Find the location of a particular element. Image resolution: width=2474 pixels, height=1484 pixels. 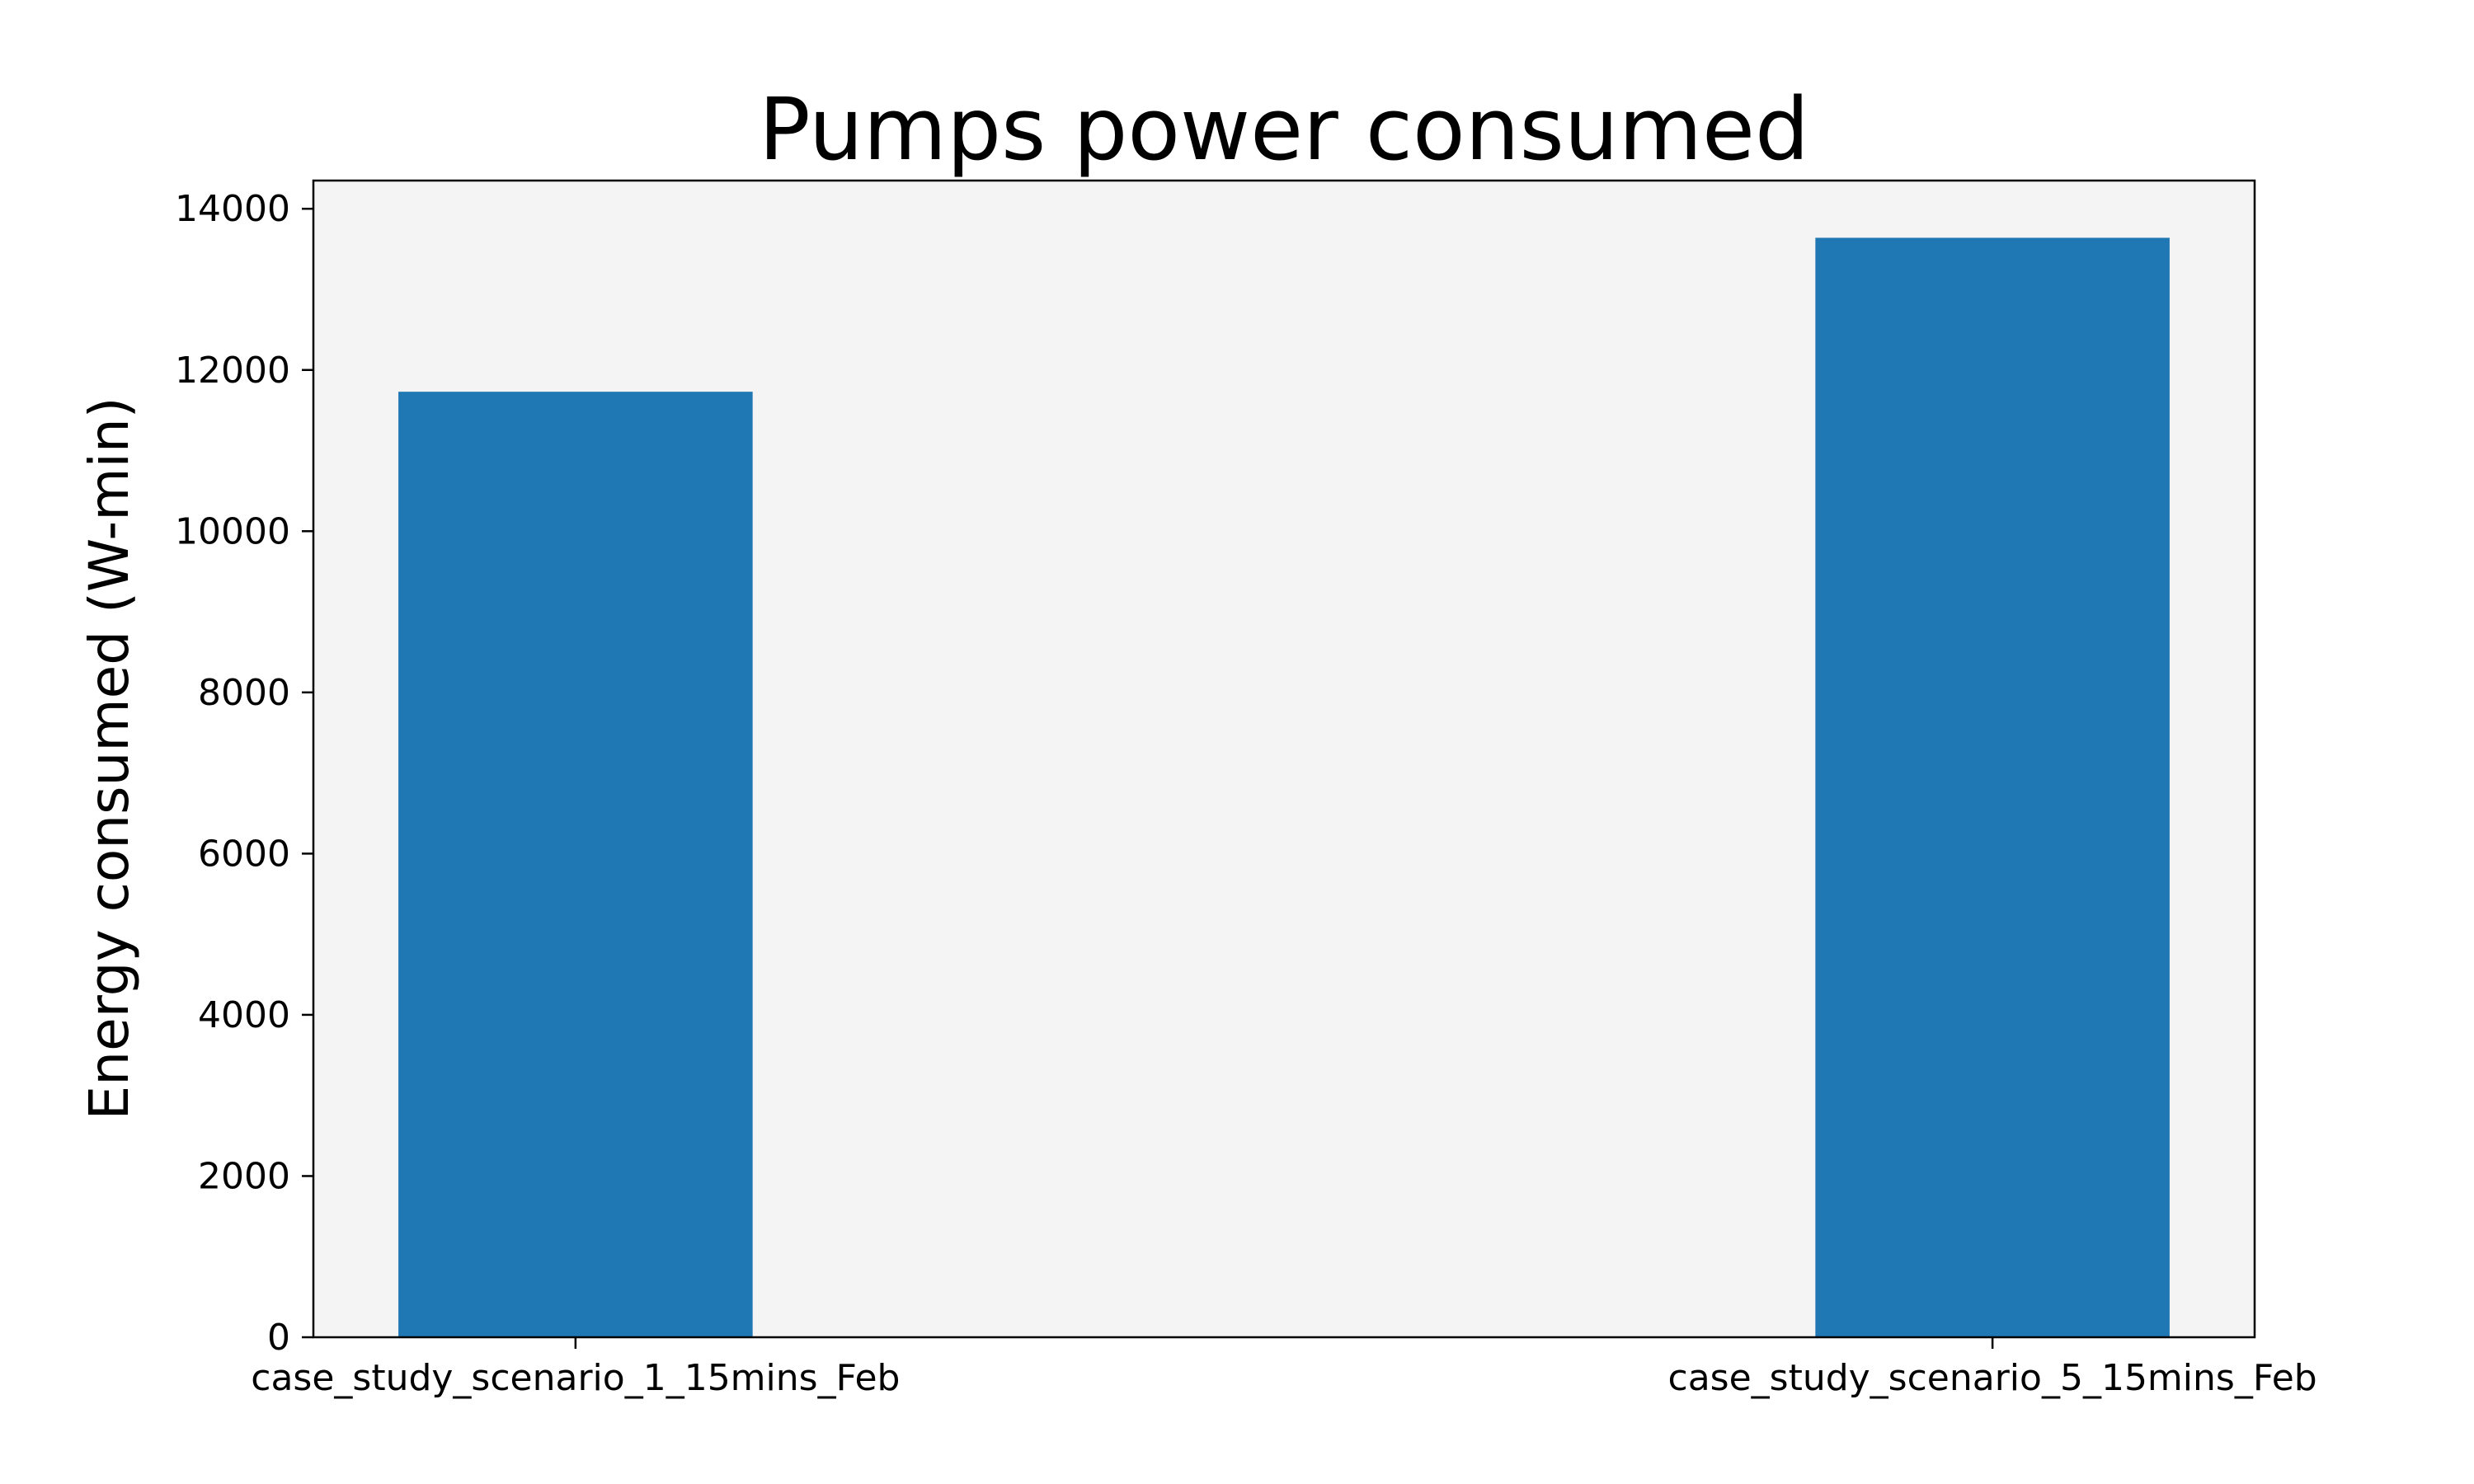

y-axis-label: Energy consumed (W-min) is located at coordinates (109, 758).